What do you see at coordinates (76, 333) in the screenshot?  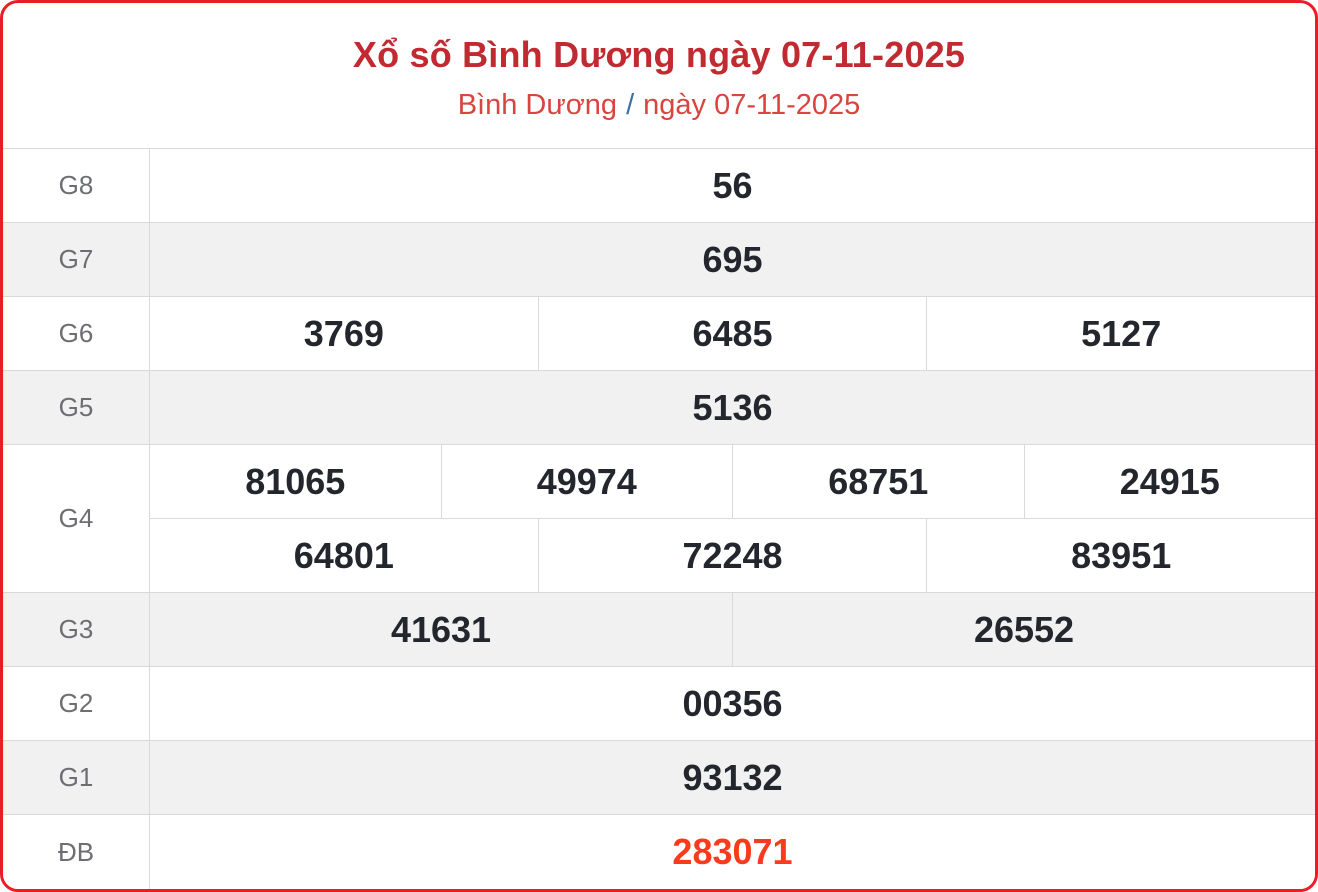 I see `prize-label: G6` at bounding box center [76, 333].